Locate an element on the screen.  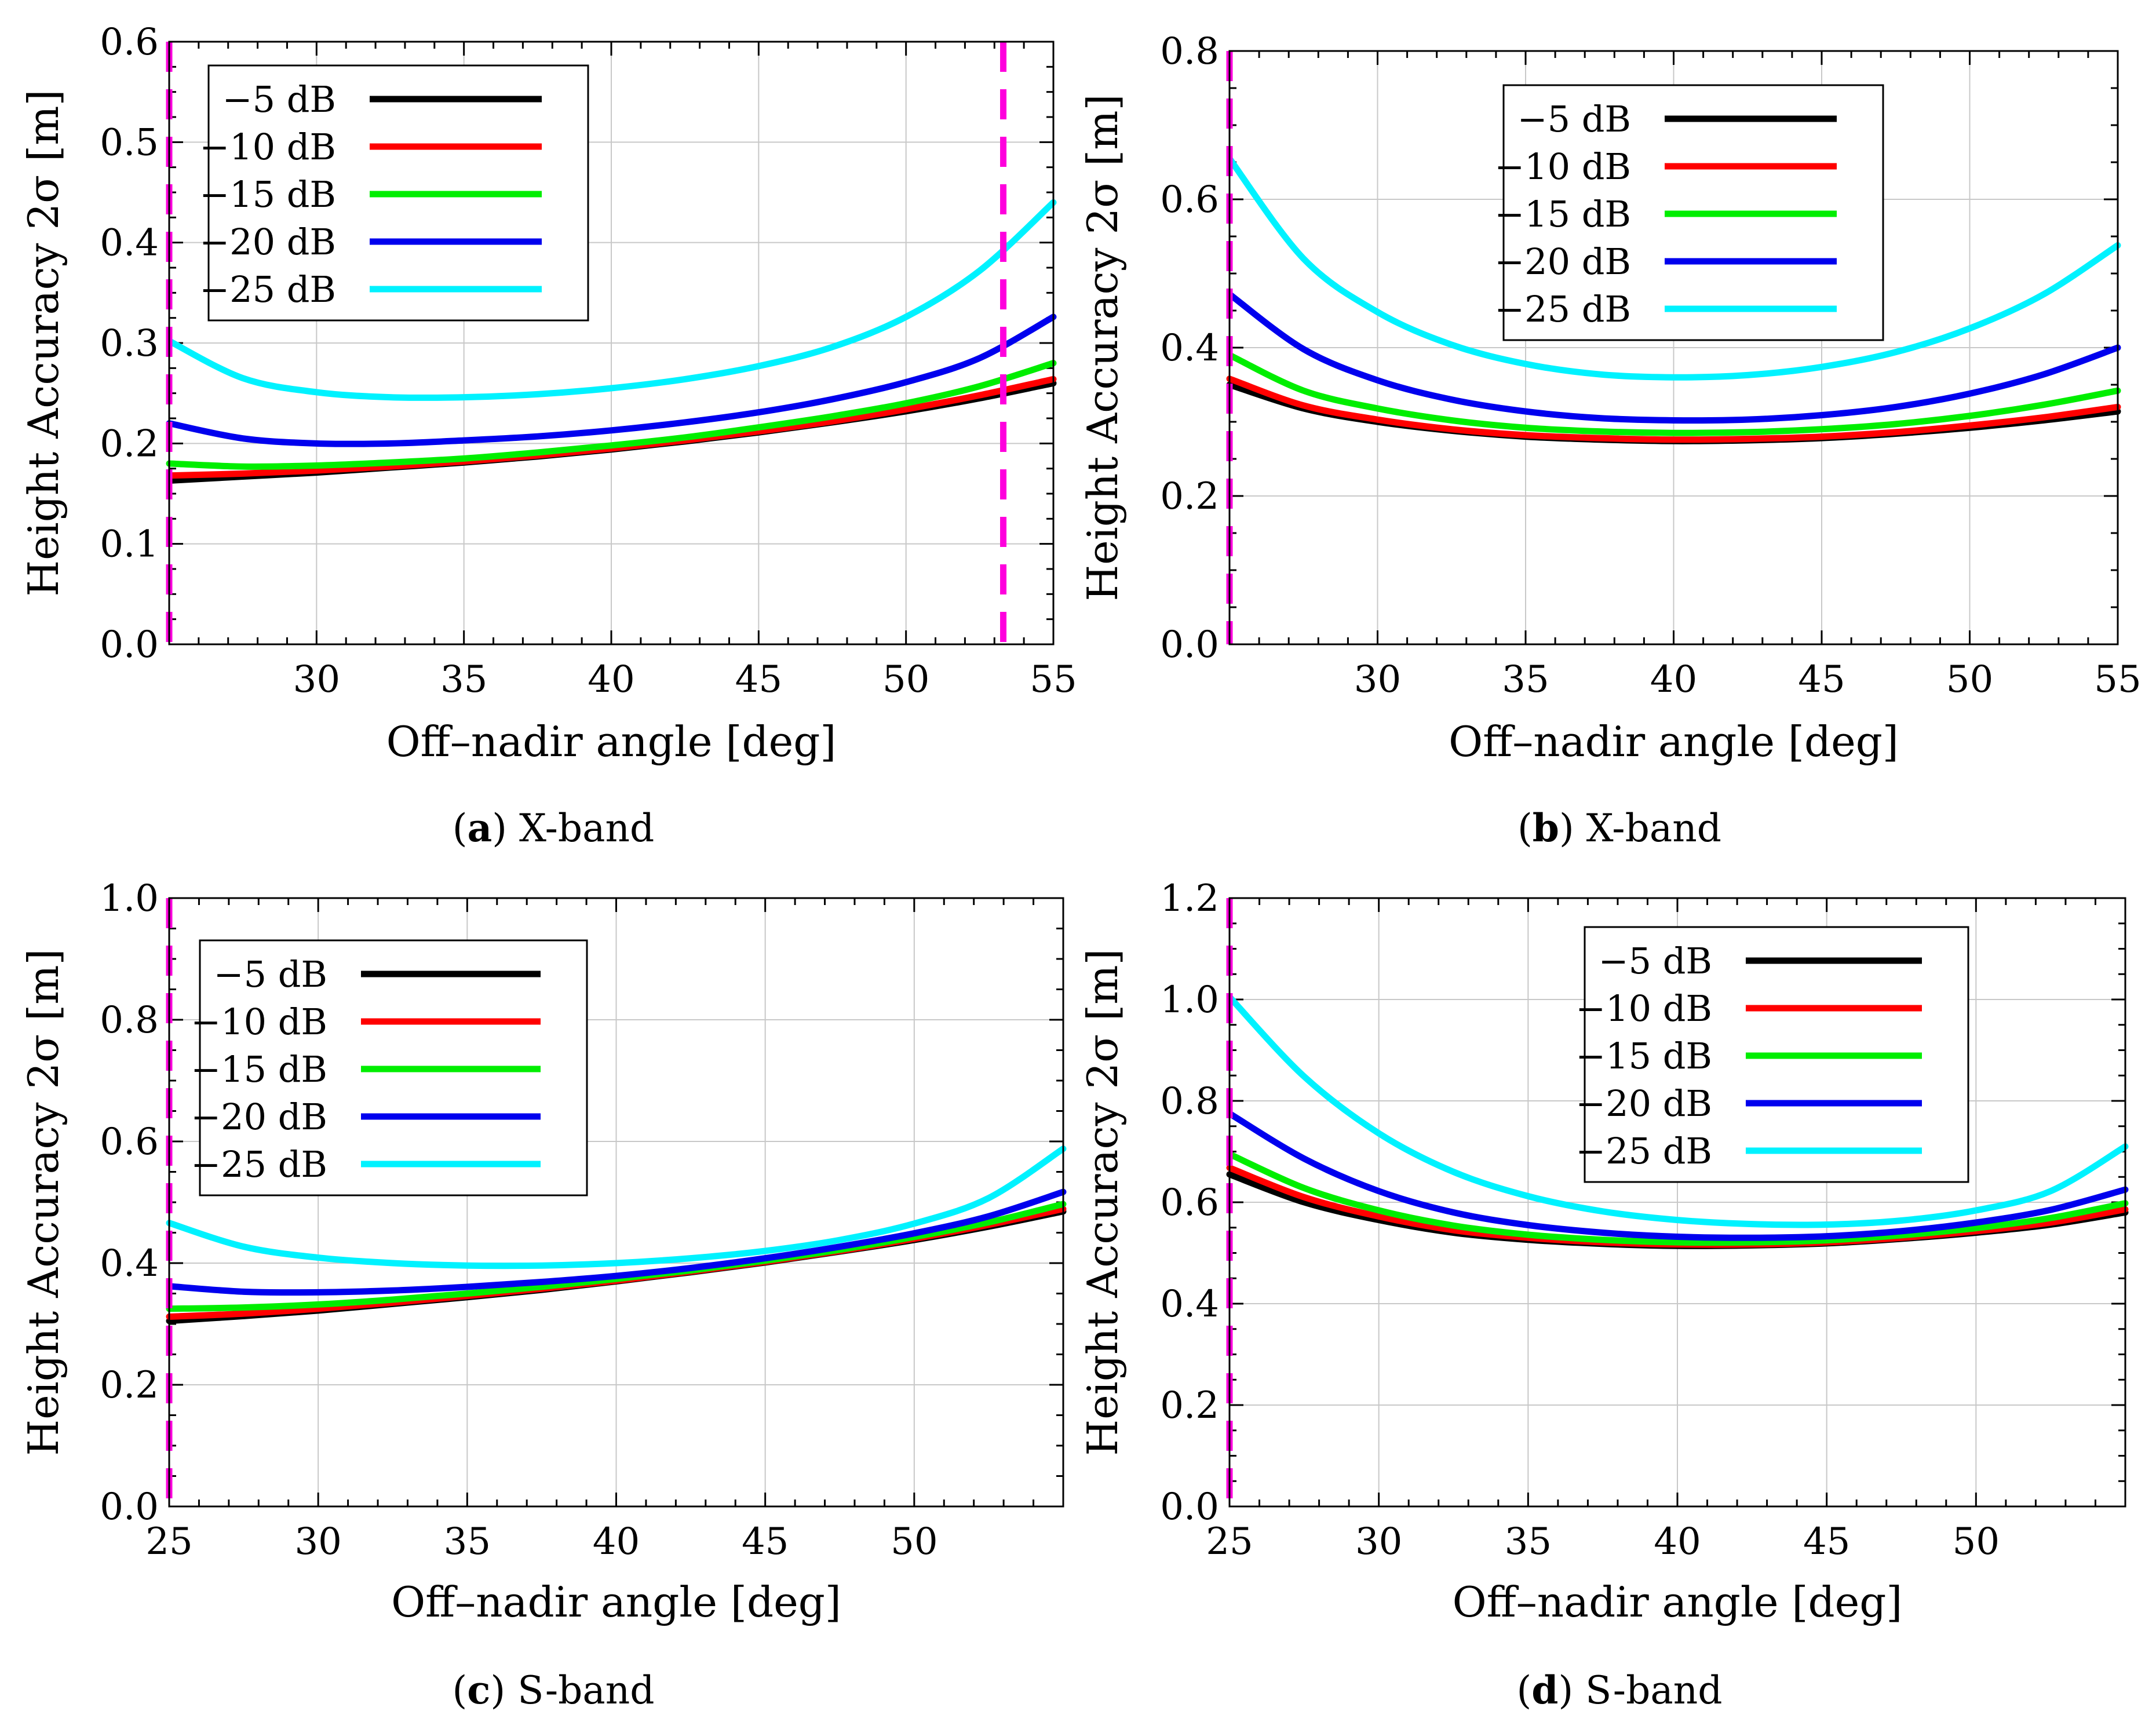
panel-caption: (a) X-band is located at coordinates (554, 828).